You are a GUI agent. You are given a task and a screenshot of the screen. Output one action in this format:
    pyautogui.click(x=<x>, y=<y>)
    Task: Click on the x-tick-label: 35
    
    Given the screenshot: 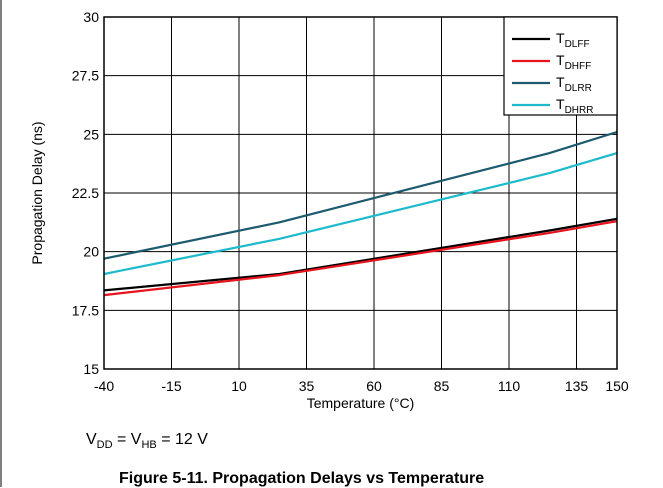 What is the action you would take?
    pyautogui.click(x=307, y=386)
    